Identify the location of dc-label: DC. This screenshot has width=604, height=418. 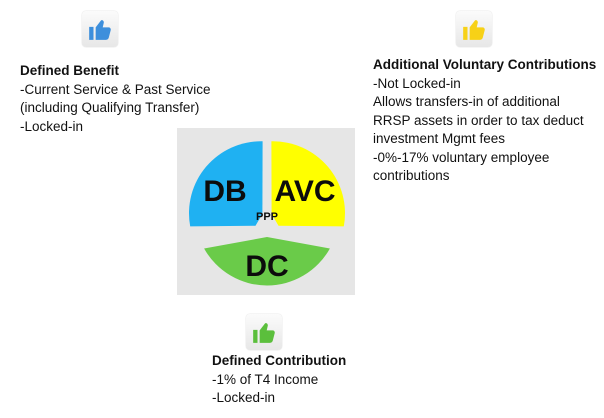
(266, 266).